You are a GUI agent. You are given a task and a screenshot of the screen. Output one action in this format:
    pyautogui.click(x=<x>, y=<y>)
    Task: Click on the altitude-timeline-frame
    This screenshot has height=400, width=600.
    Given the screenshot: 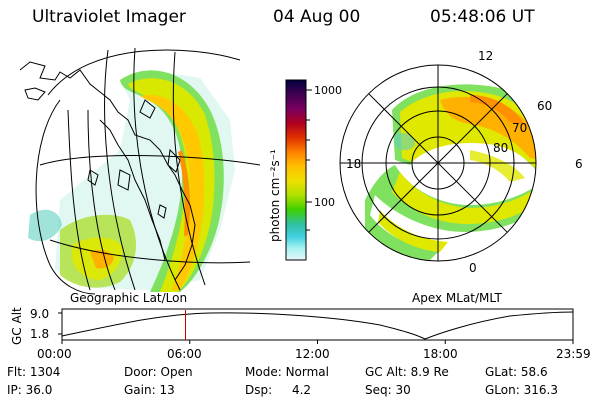 What is the action you would take?
    pyautogui.click(x=317, y=324)
    